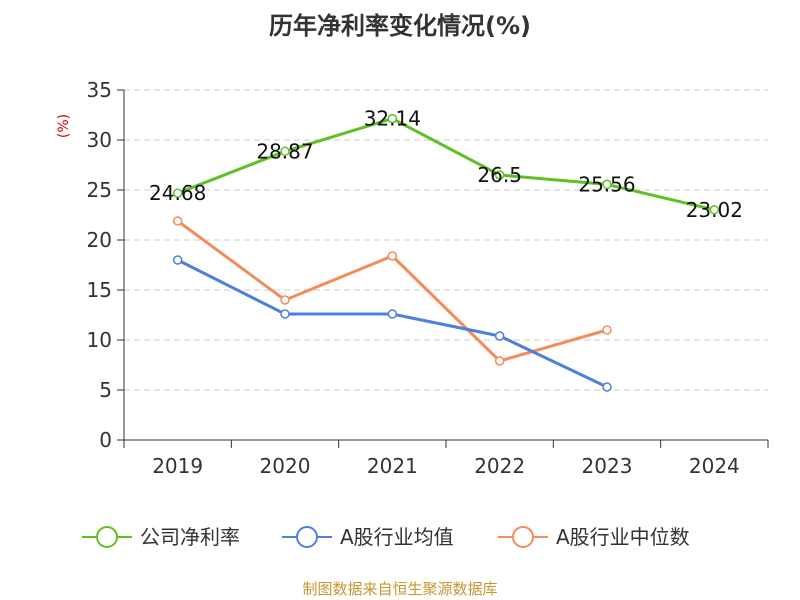 This screenshot has height=600, width=800. Describe the element at coordinates (177, 466) in the screenshot. I see `x-tick-label: 2019` at that location.